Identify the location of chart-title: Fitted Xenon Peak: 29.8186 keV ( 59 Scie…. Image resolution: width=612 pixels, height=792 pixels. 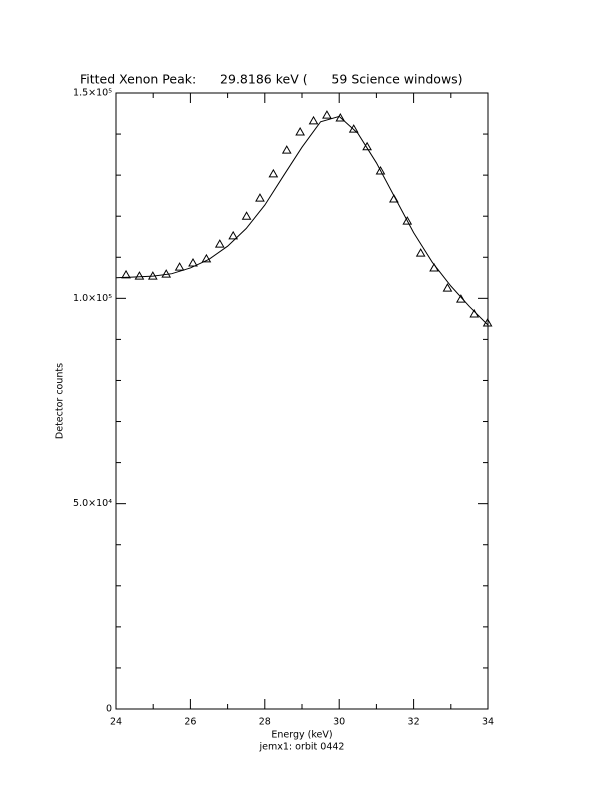
(271, 79).